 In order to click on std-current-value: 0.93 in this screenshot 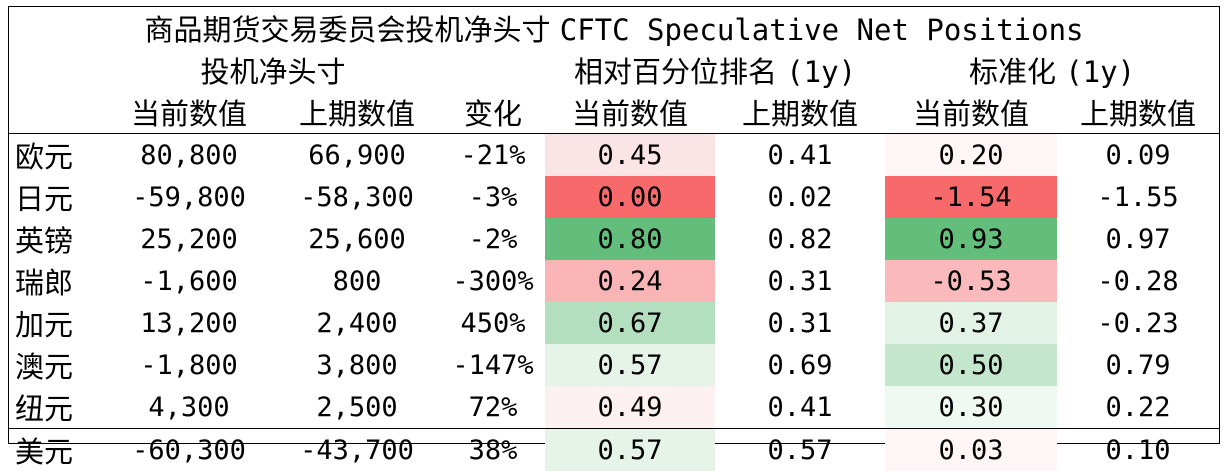, I will do `click(971, 239)`.